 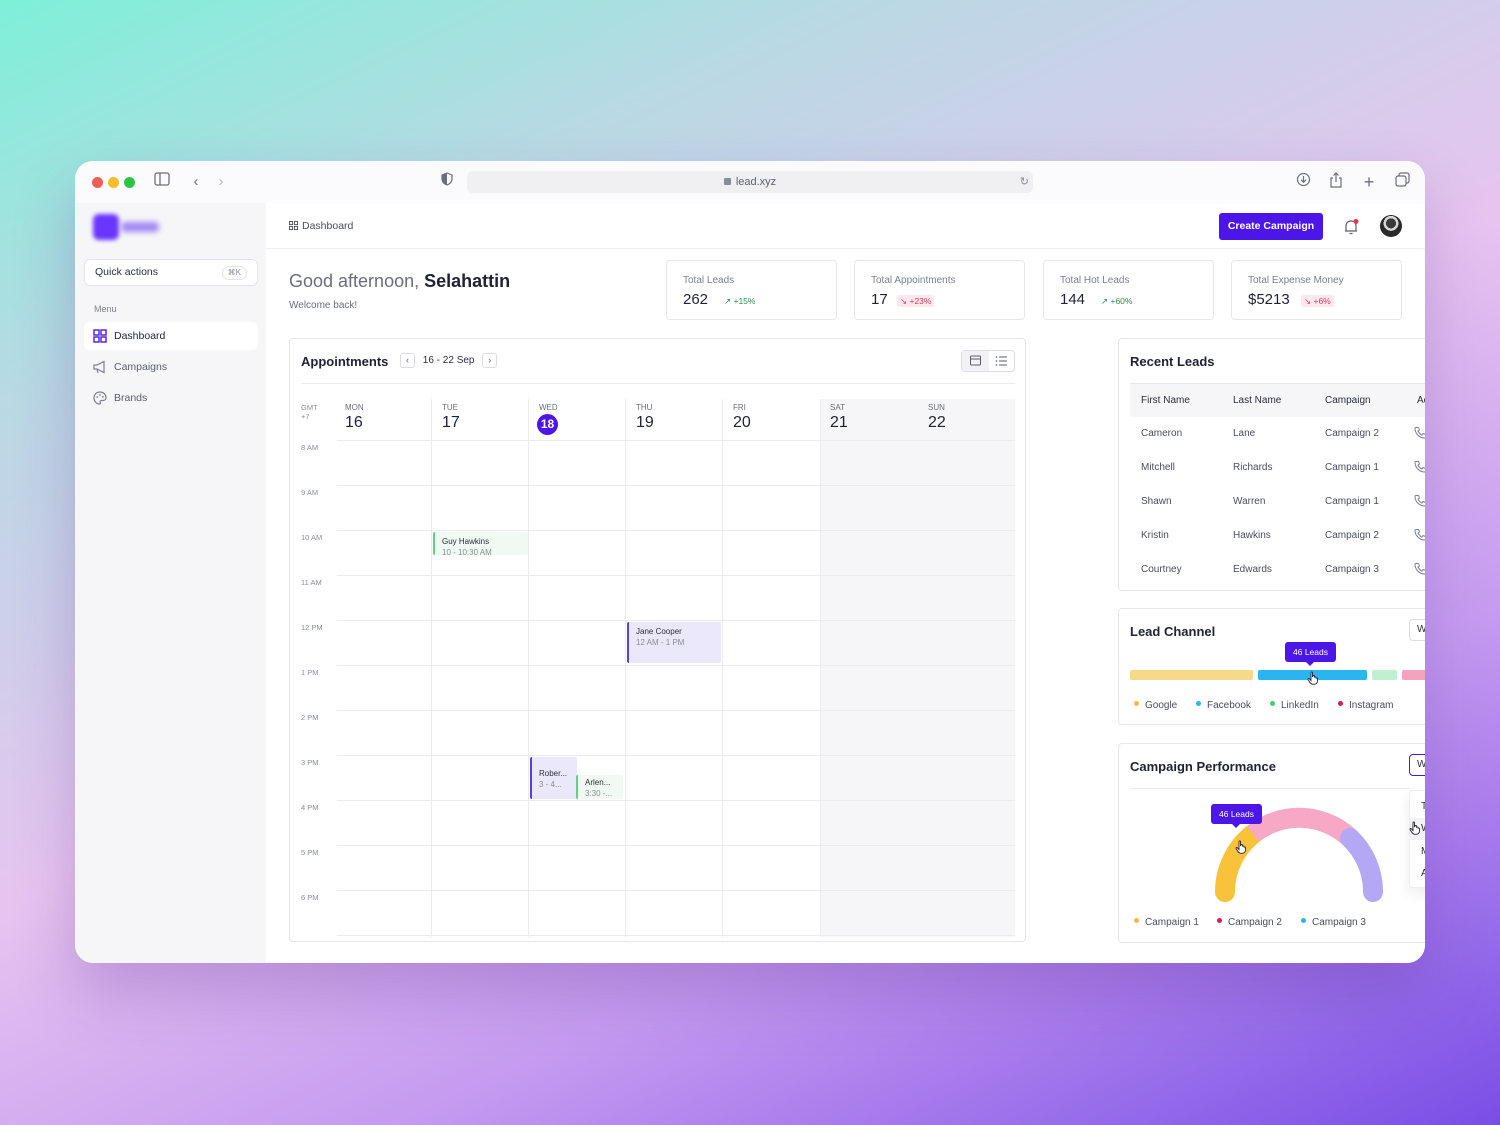 What do you see at coordinates (1269, 299) in the screenshot?
I see `stat-value: $5213` at bounding box center [1269, 299].